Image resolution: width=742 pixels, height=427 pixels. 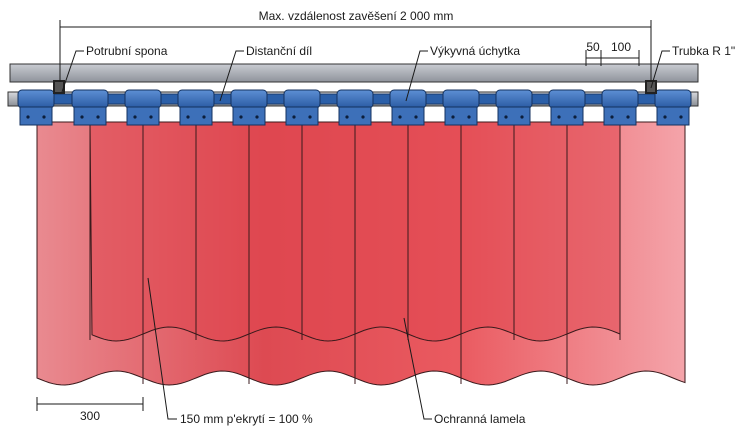 What do you see at coordinates (703, 51) in the screenshot?
I see `pipe-label: Trubka R 1"` at bounding box center [703, 51].